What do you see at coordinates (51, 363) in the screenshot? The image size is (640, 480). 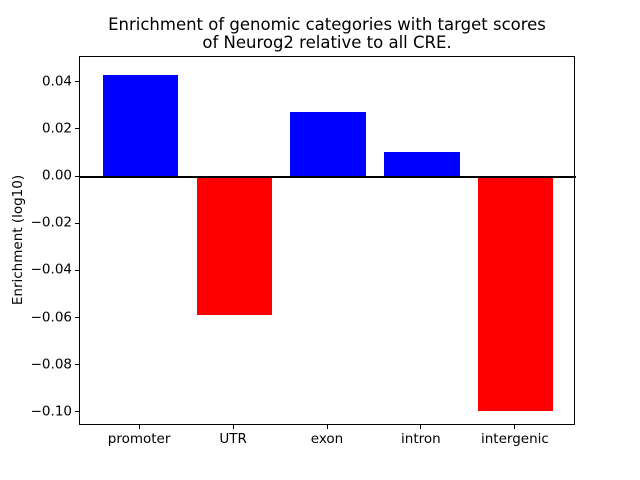 I see `y-tick-label: −0.08` at bounding box center [51, 363].